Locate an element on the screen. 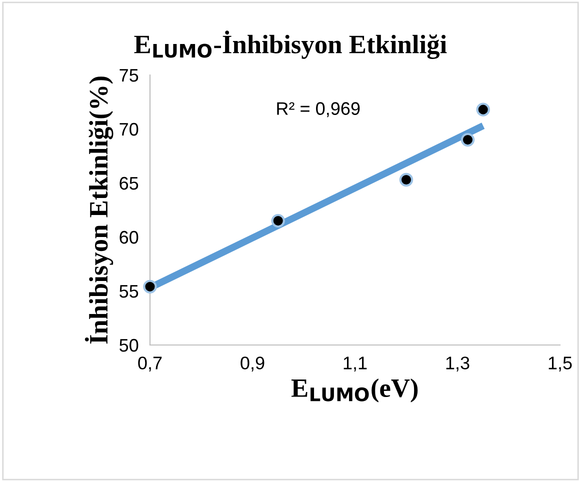  chart-title: E$_{LUMO}$-İnhibisyon Etkinliği is located at coordinates (290, 44).